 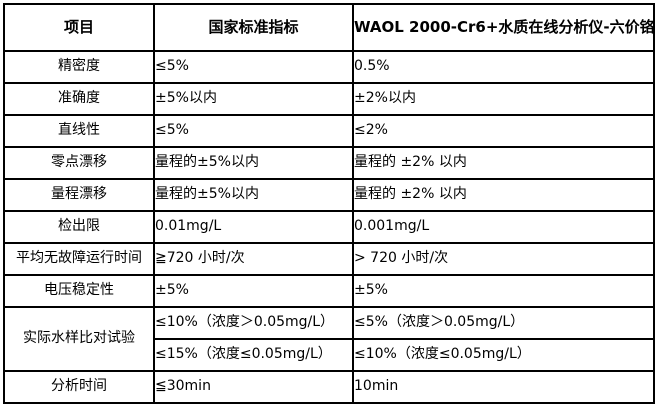 What do you see at coordinates (253, 259) in the screenshot?
I see `national-standard-value: ≧720 小时/次` at bounding box center [253, 259].